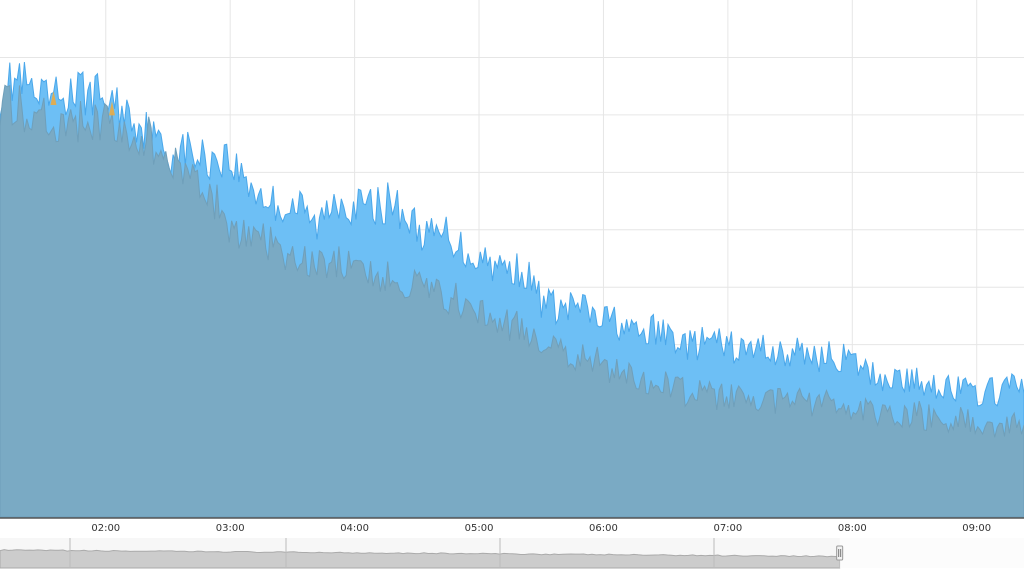  What do you see at coordinates (931, 553) in the screenshot?
I see `navigator-unselected-mask` at bounding box center [931, 553].